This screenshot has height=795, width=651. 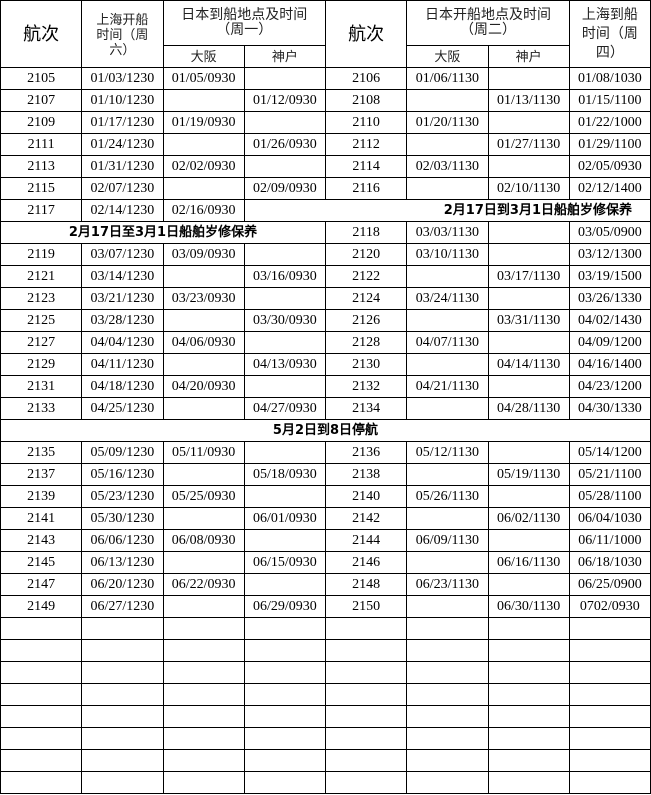 I want to click on osaka-header: 大阪, so click(x=203, y=56).